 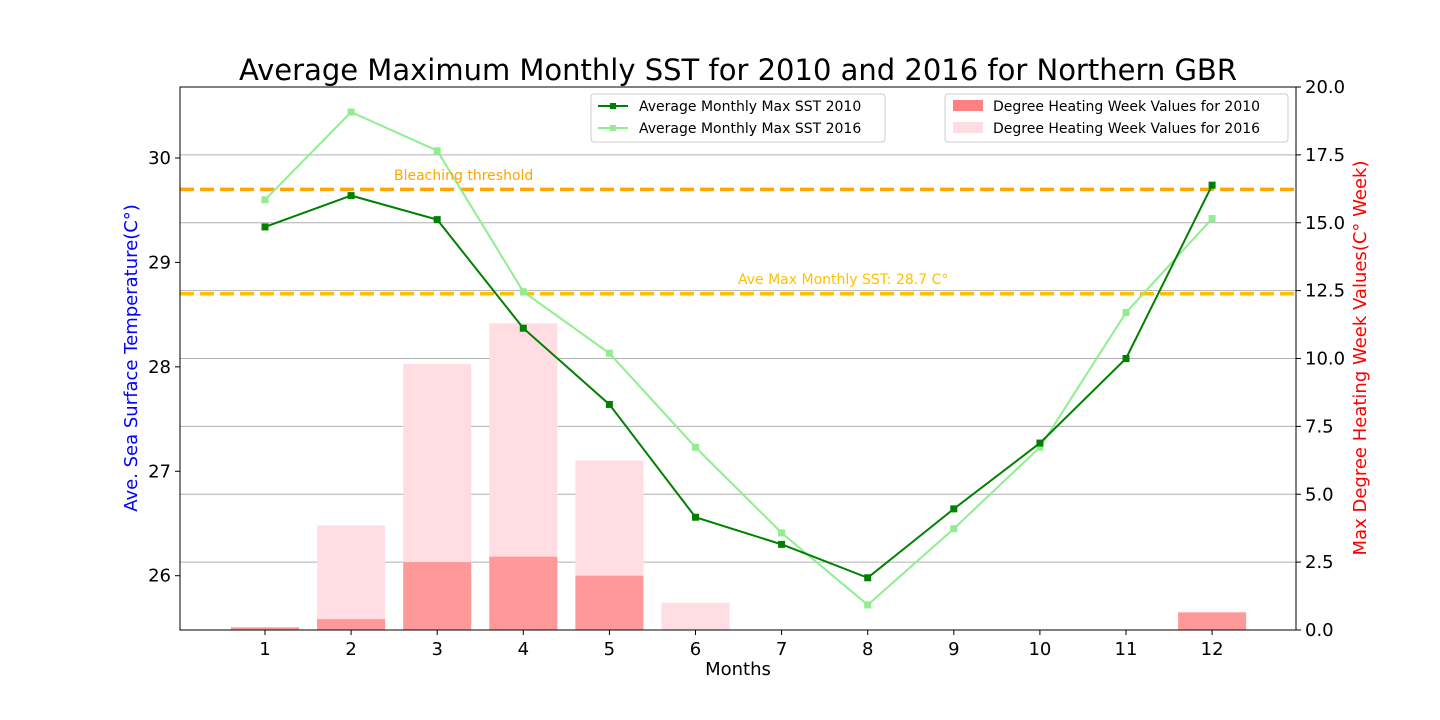 What do you see at coordinates (463, 176) in the screenshot?
I see `bleaching-threshold-label: Bleaching threshold` at bounding box center [463, 176].